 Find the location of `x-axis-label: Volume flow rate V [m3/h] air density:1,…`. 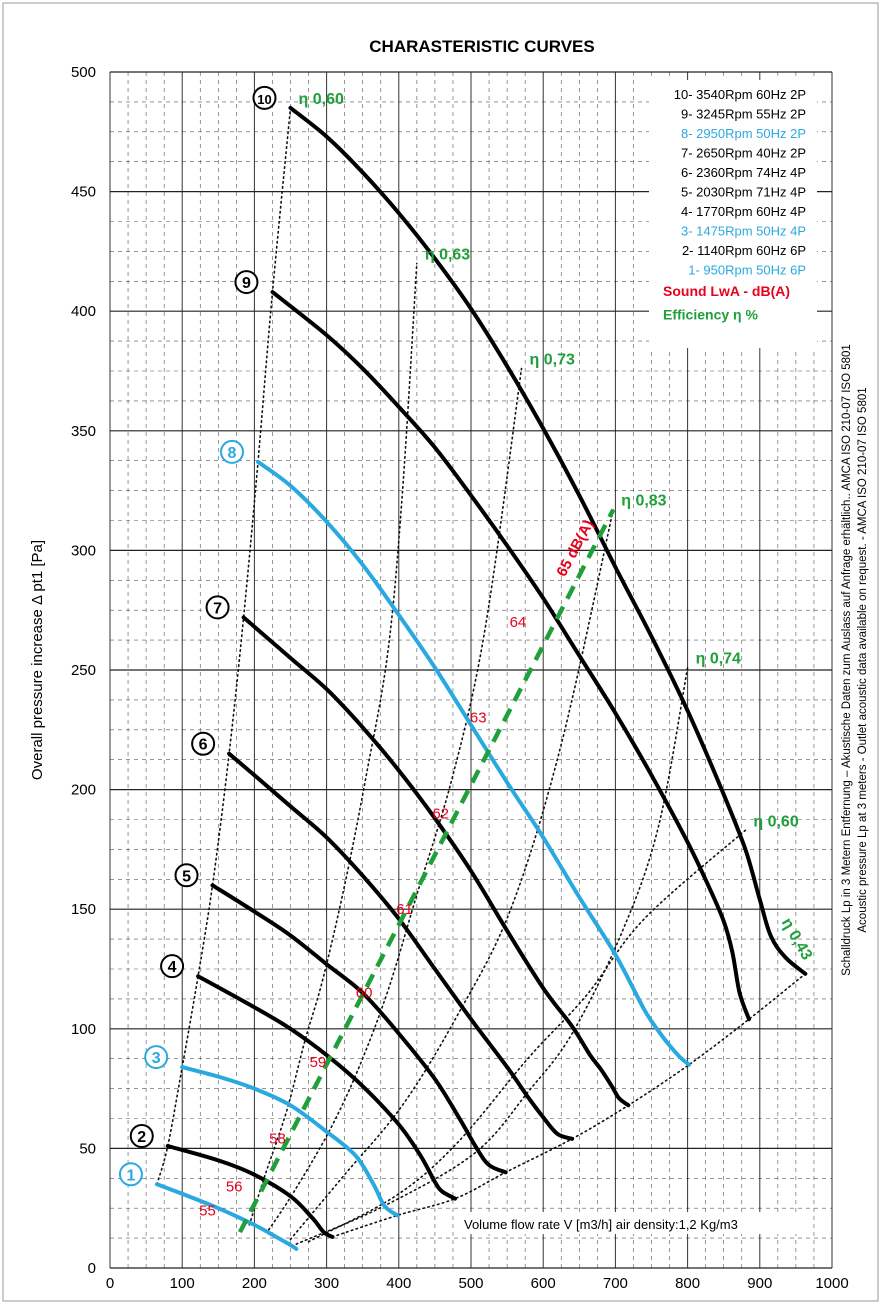

x-axis-label: Volume flow rate V [m3/h] air density:1,… is located at coordinates (601, 1224).